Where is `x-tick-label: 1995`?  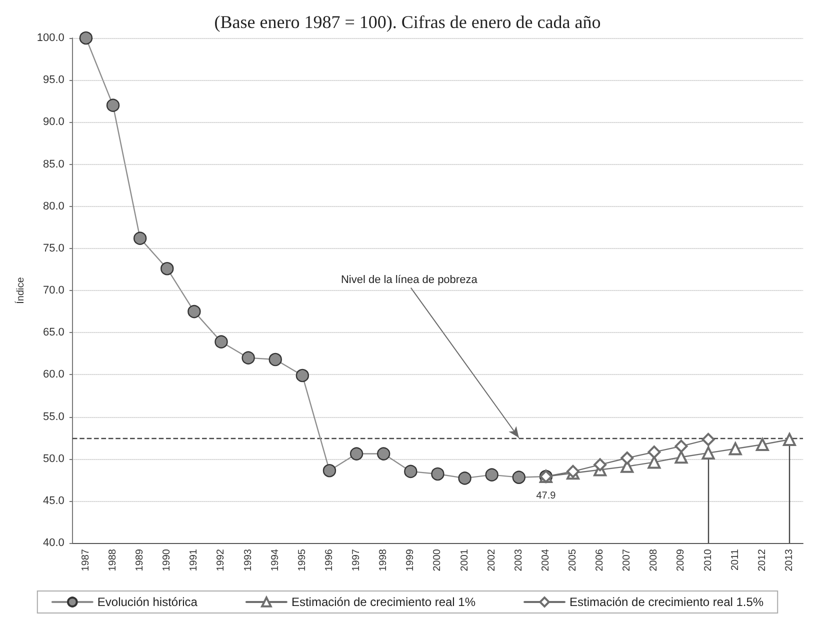 x-tick-label: 1995 is located at coordinates (302, 560).